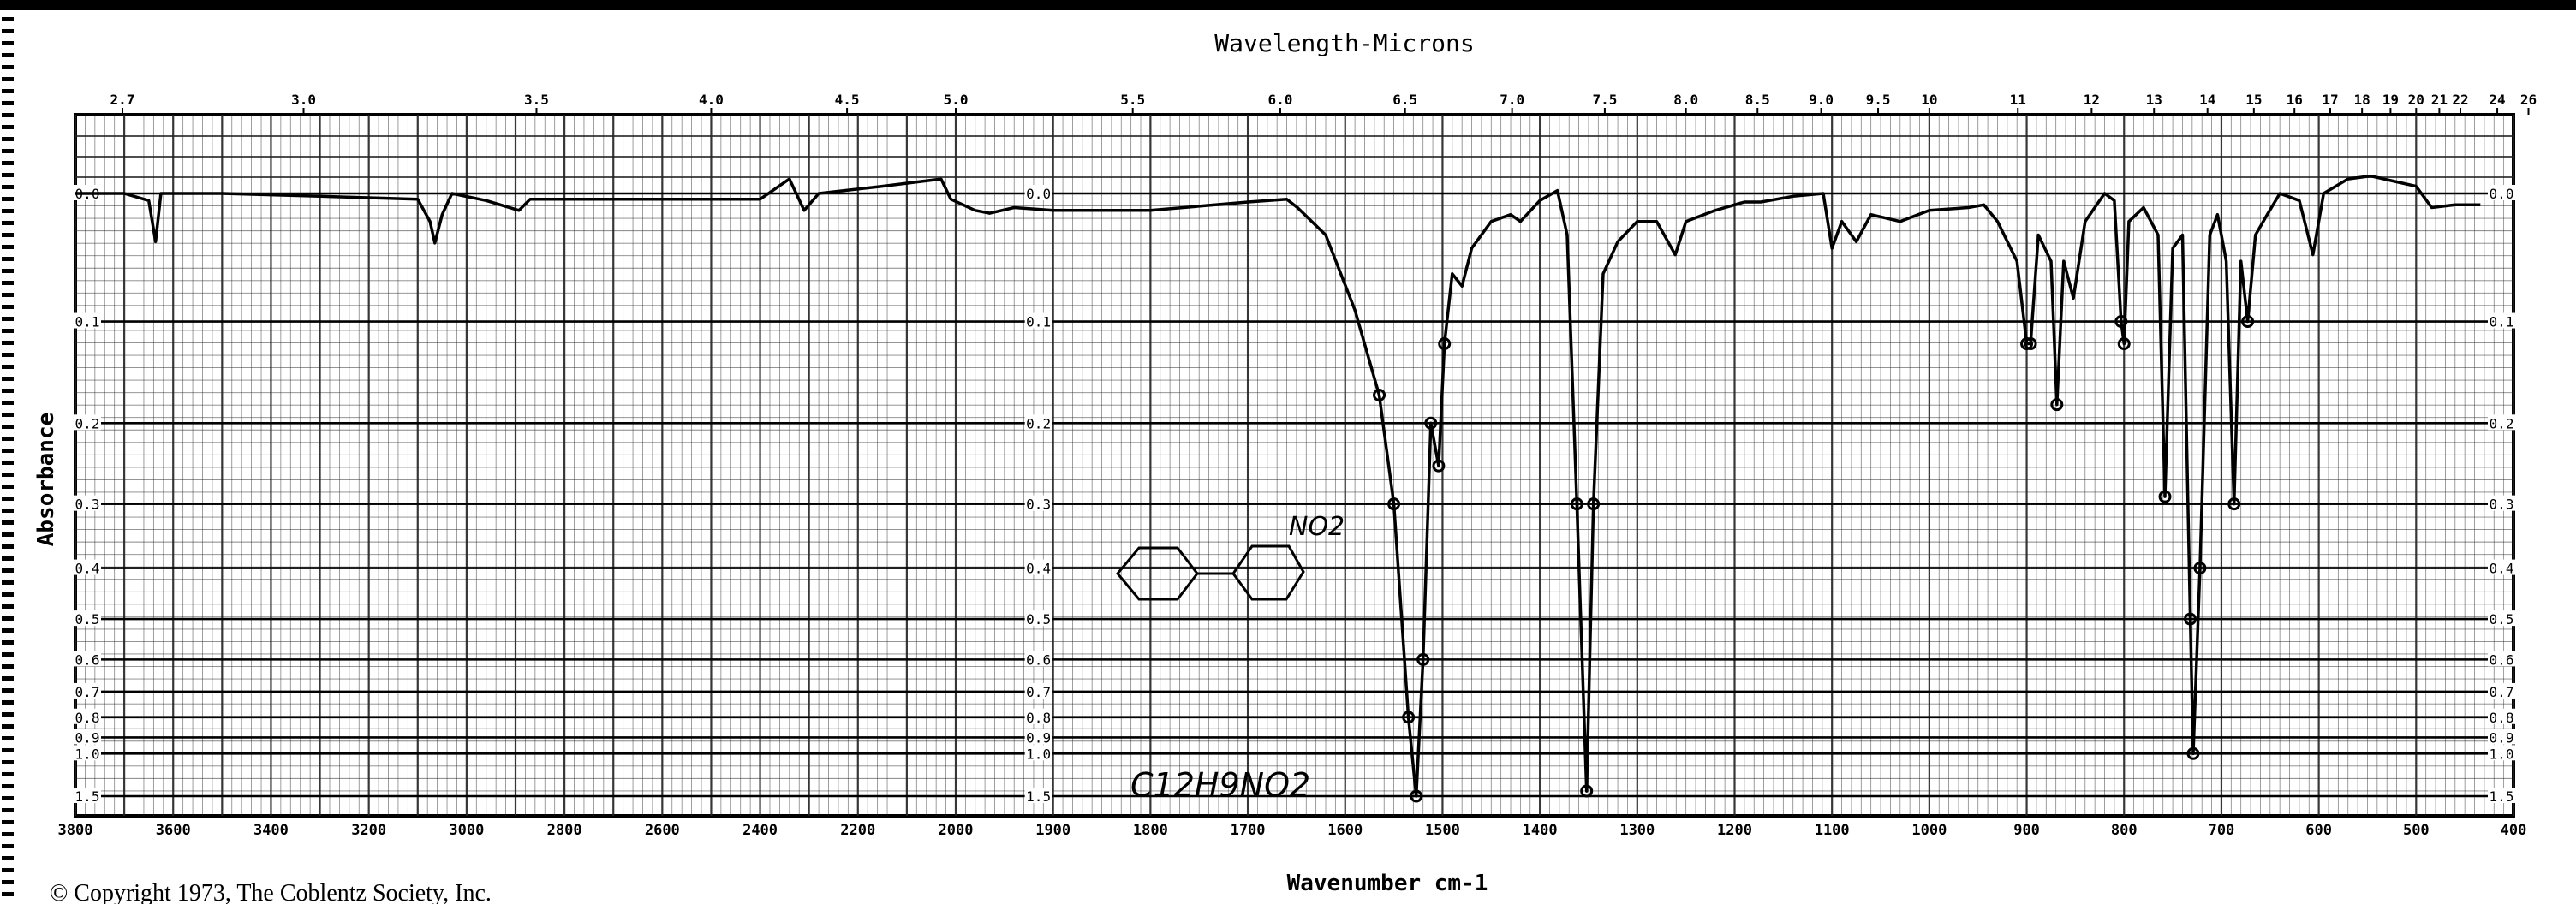 The height and width of the screenshot is (904, 2576). I want to click on x-tick-label: 600, so click(2318, 830).